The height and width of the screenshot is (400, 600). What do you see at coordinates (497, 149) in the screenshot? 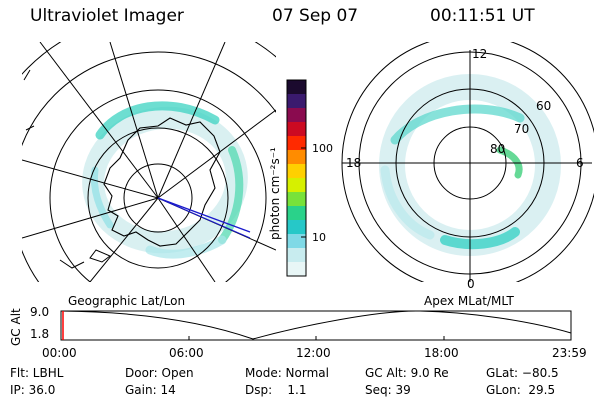
I see `mlat-label-80: 80` at bounding box center [497, 149].